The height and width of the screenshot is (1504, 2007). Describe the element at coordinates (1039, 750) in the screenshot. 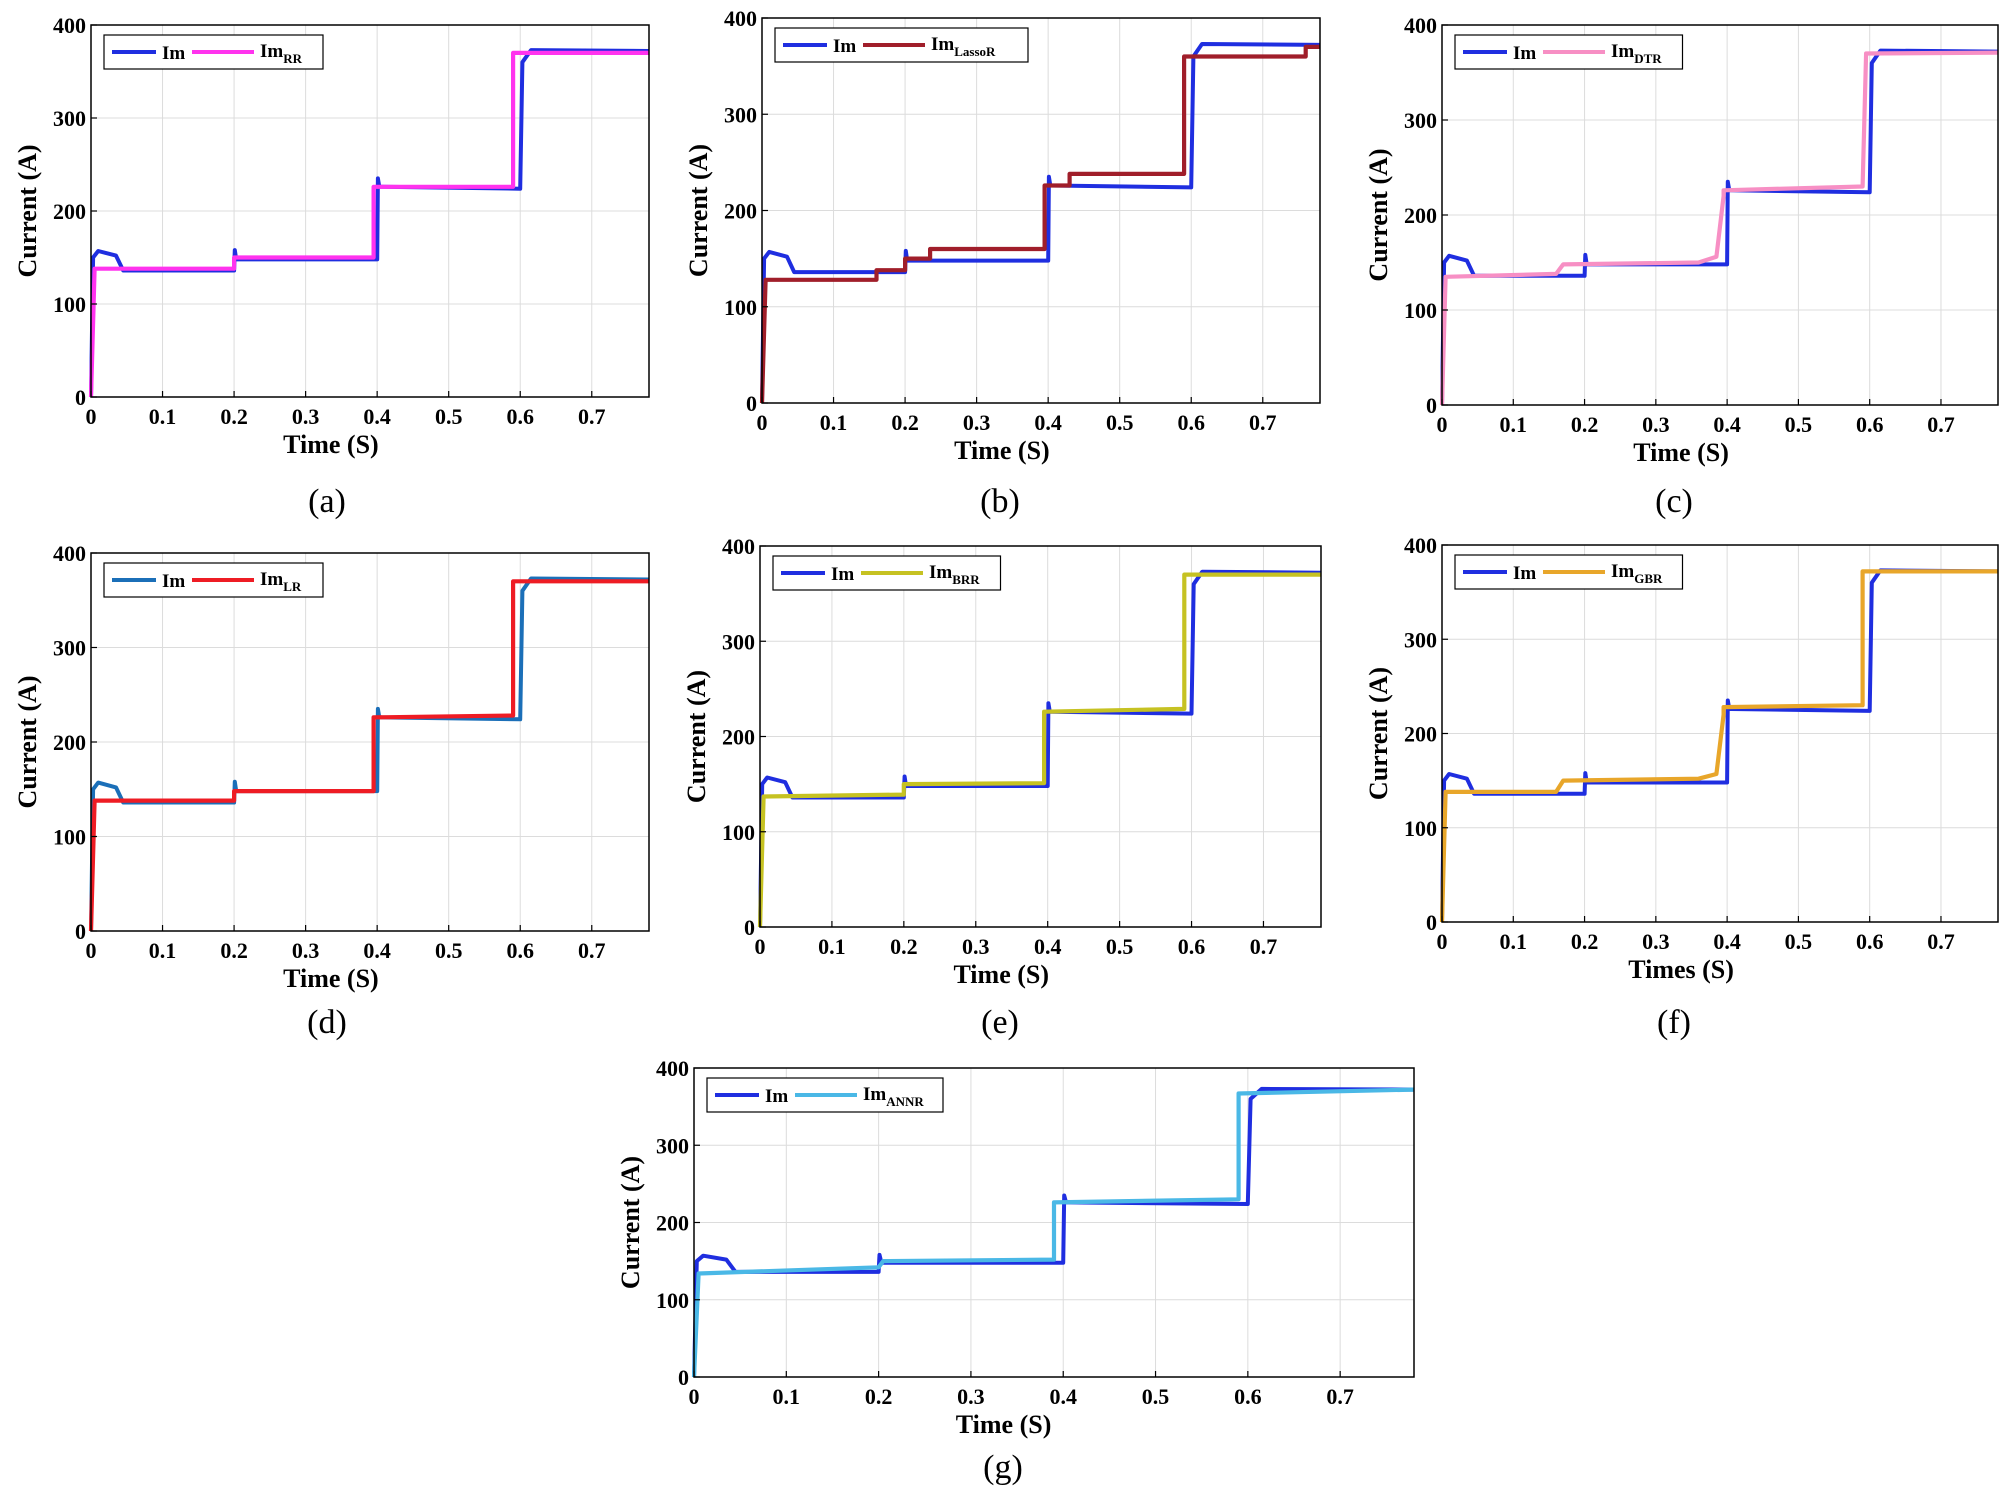

I see `series-line-brr` at that location.